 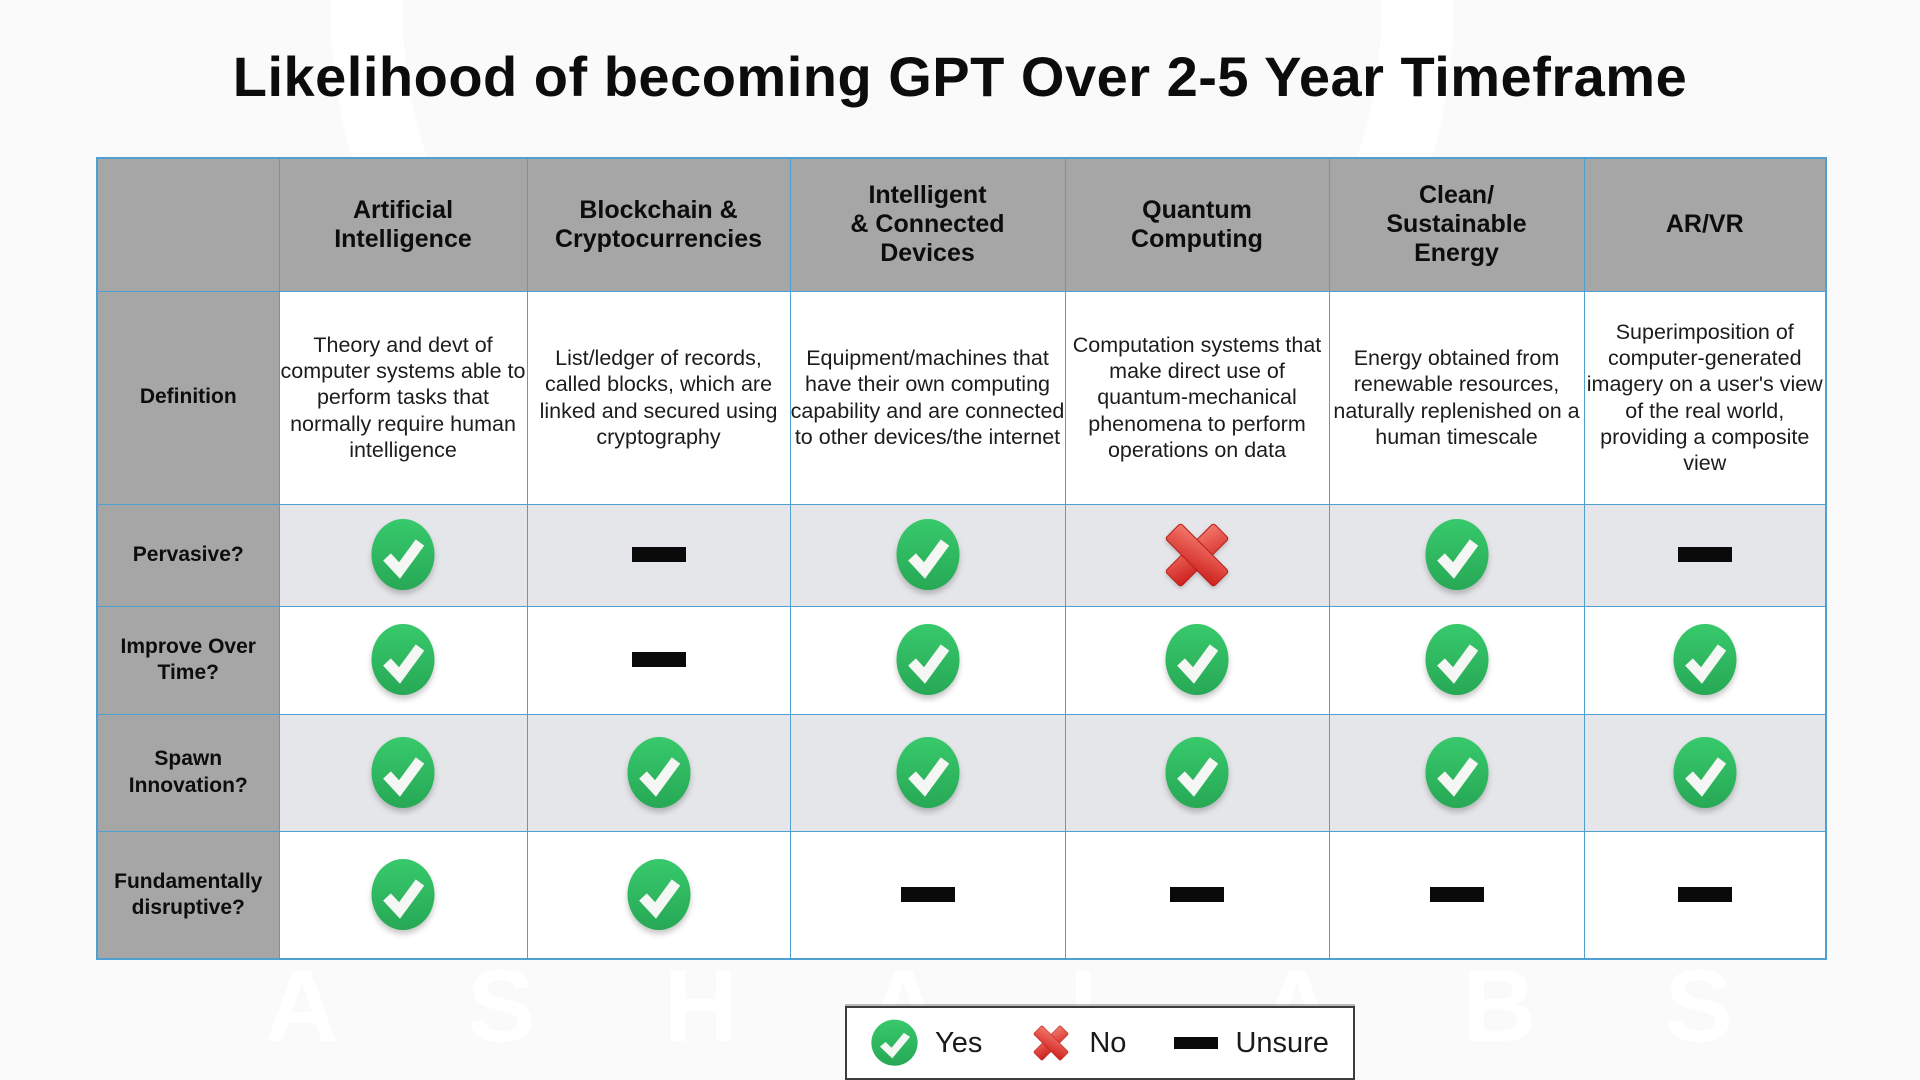 I want to click on status-pervasive-ai, so click(x=403, y=555).